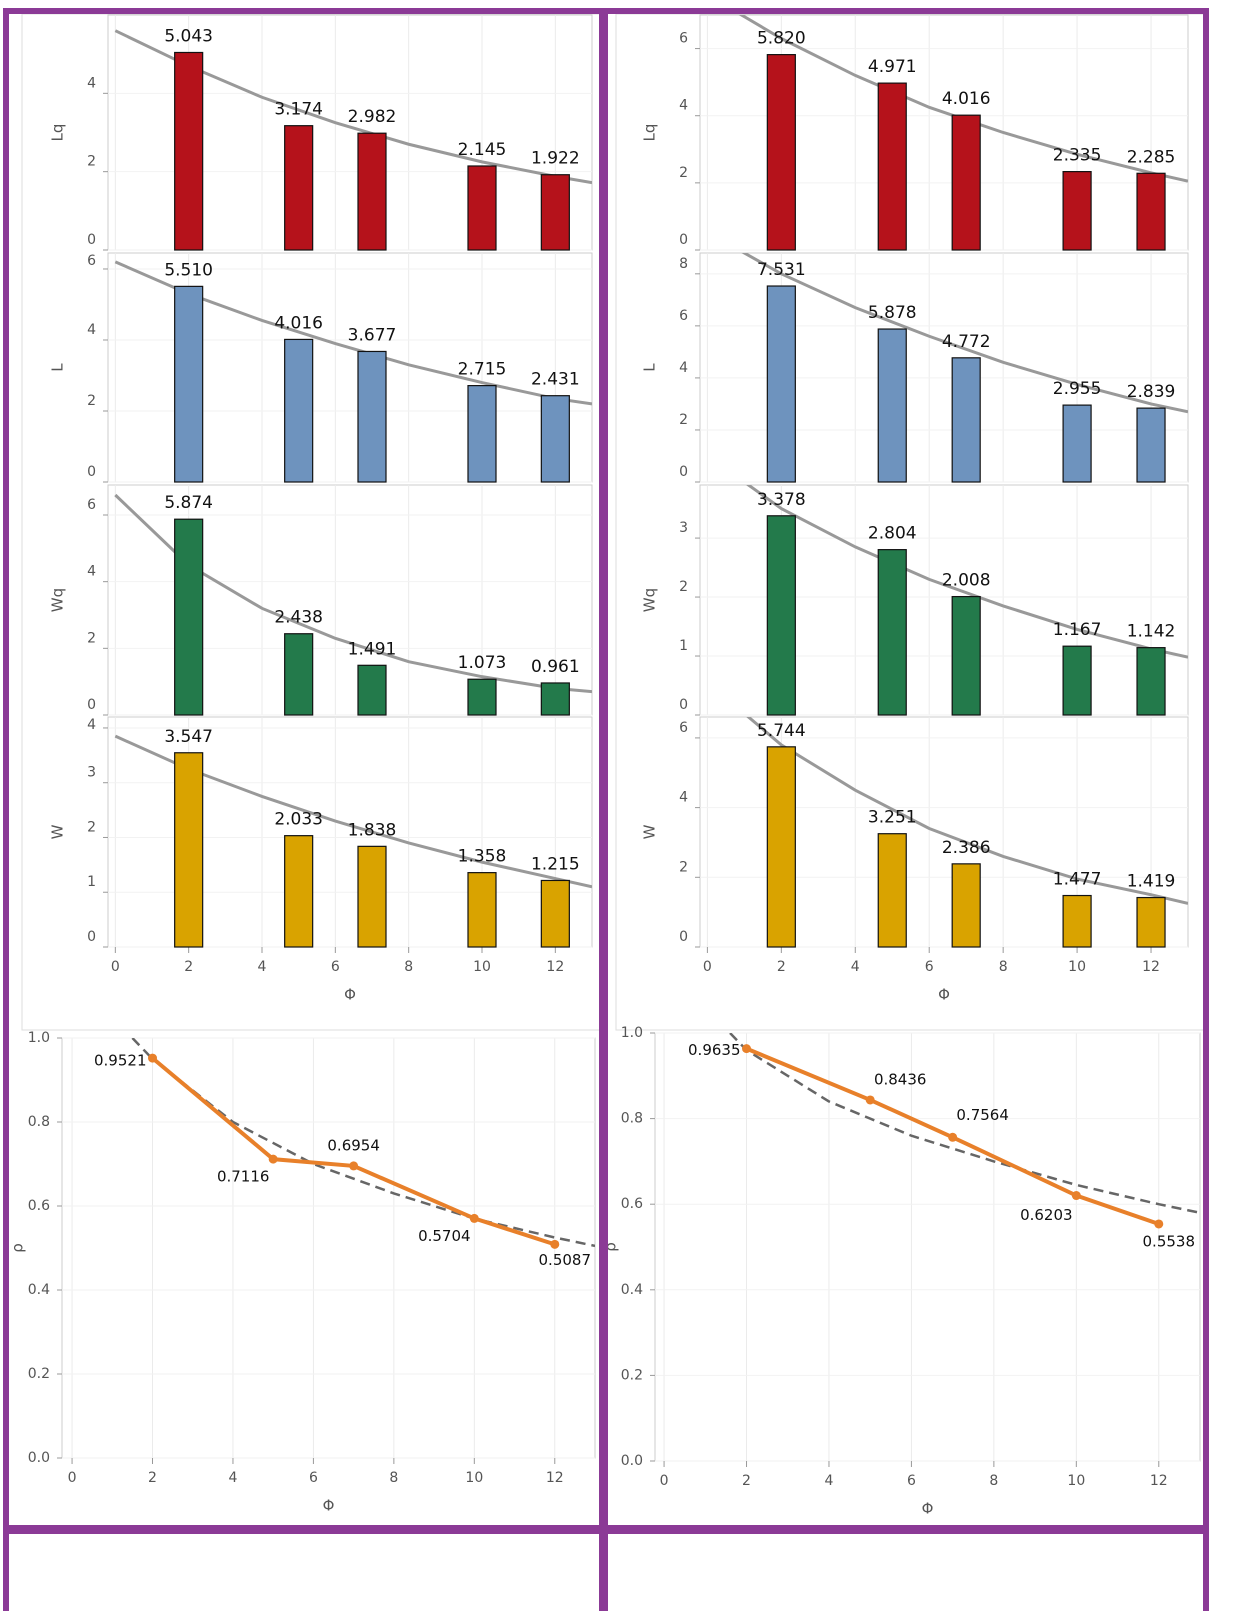  Describe the element at coordinates (1046, 1215) in the screenshot. I see `value-label: 0.6203` at that location.